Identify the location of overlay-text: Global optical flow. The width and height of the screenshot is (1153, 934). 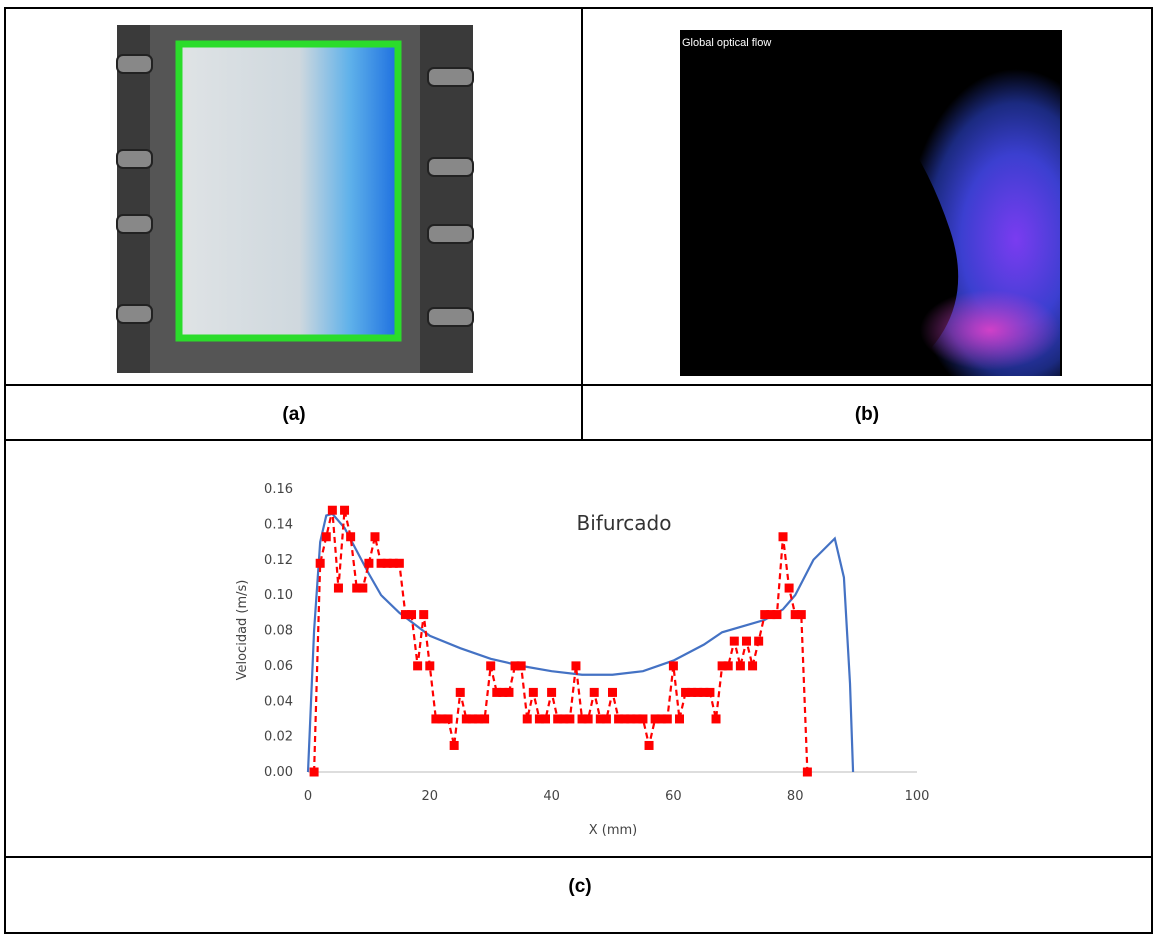
(726, 43).